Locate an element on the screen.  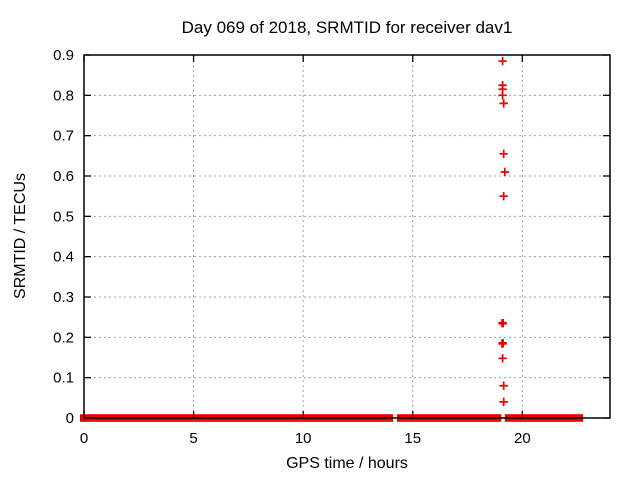
y-tick-label: 0.1 is located at coordinates (63, 378).